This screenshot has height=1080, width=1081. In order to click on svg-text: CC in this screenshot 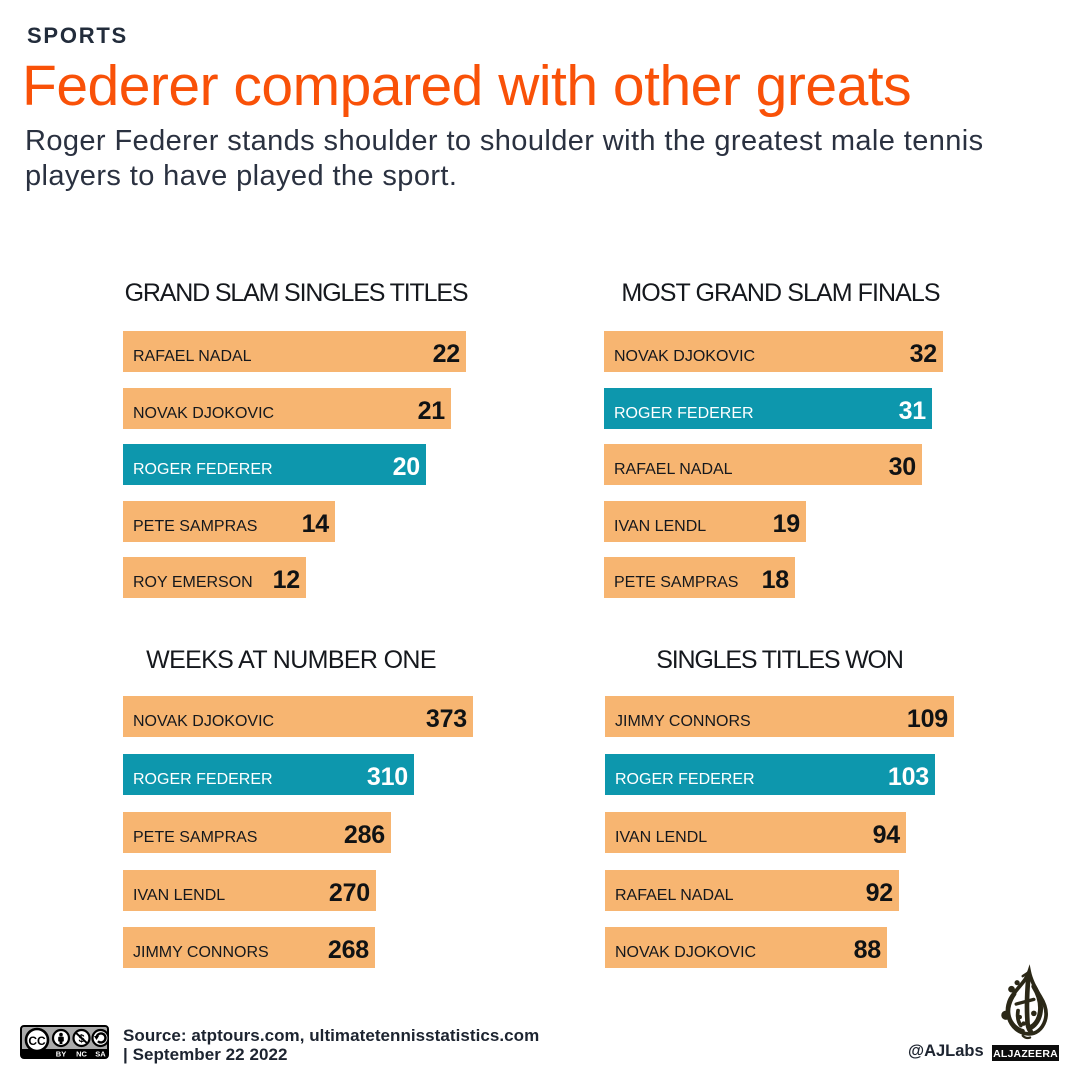, I will do `click(37, 1041)`.